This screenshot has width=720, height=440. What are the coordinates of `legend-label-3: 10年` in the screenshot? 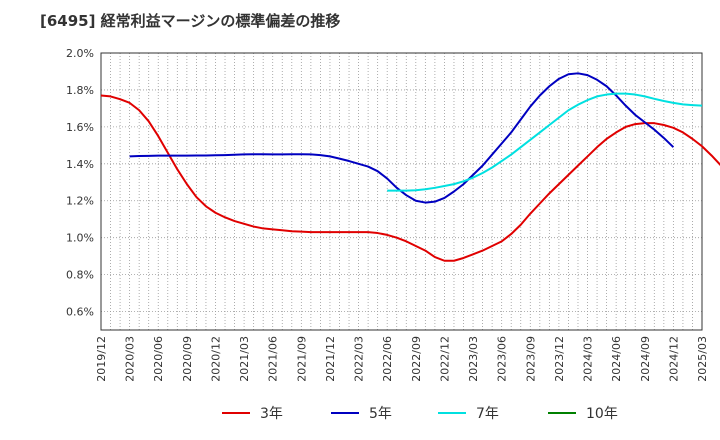 It's located at (602, 414).